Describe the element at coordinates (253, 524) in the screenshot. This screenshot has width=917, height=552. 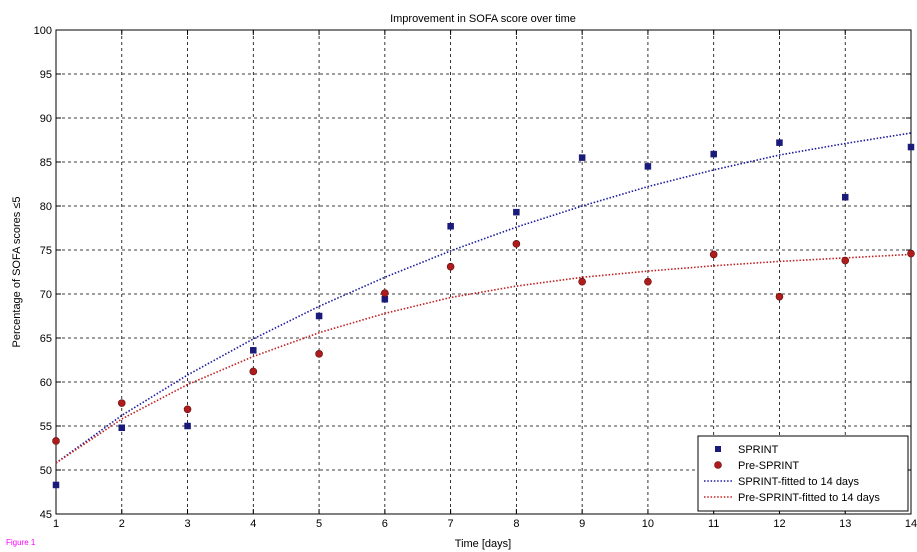
I see `x-tick-label: 4` at that location.